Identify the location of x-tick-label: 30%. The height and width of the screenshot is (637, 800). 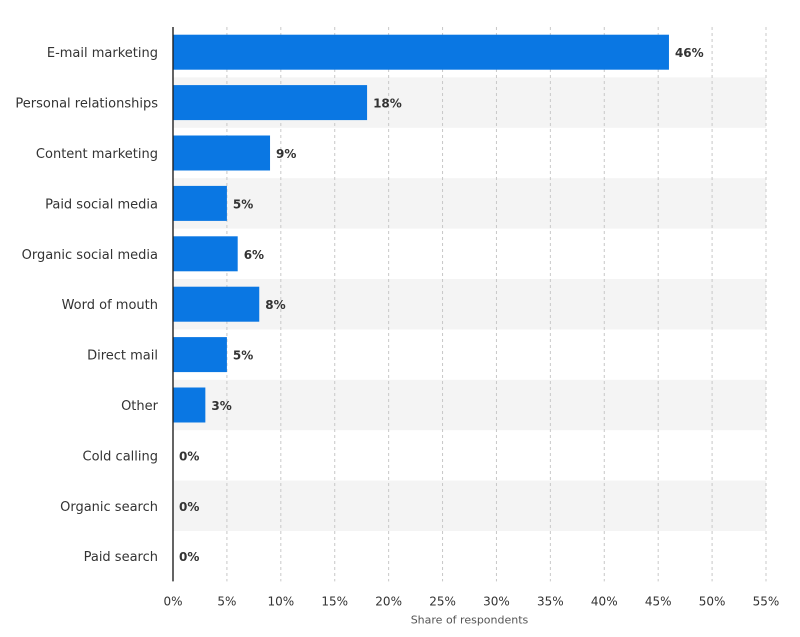
(496, 601).